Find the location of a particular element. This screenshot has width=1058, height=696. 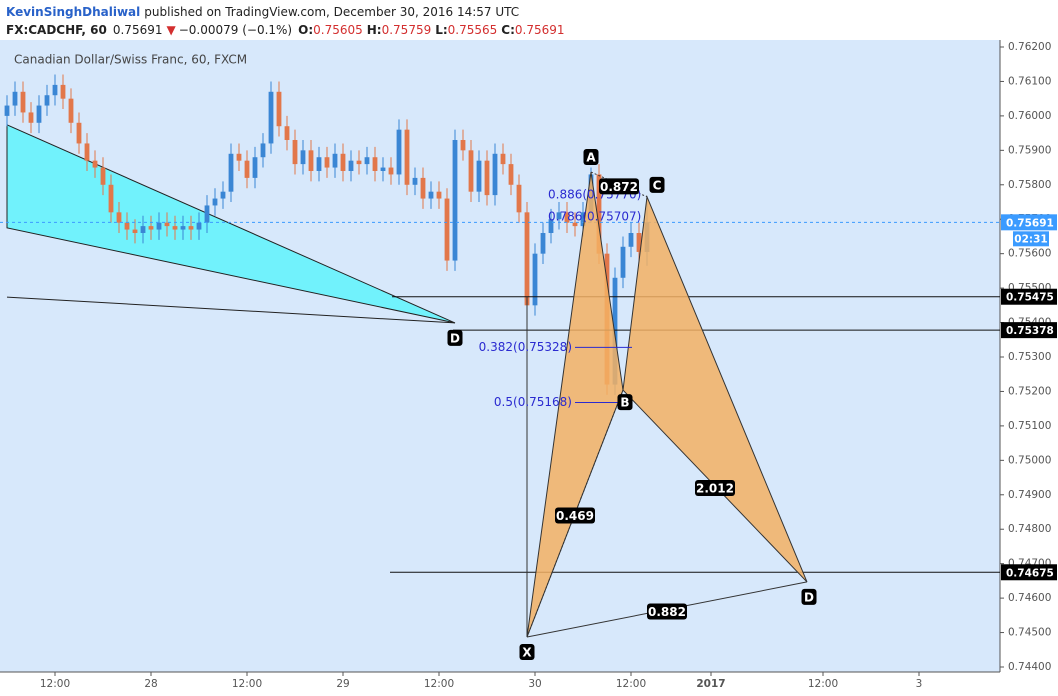

ratio-label: 0.882 is located at coordinates (667, 612).